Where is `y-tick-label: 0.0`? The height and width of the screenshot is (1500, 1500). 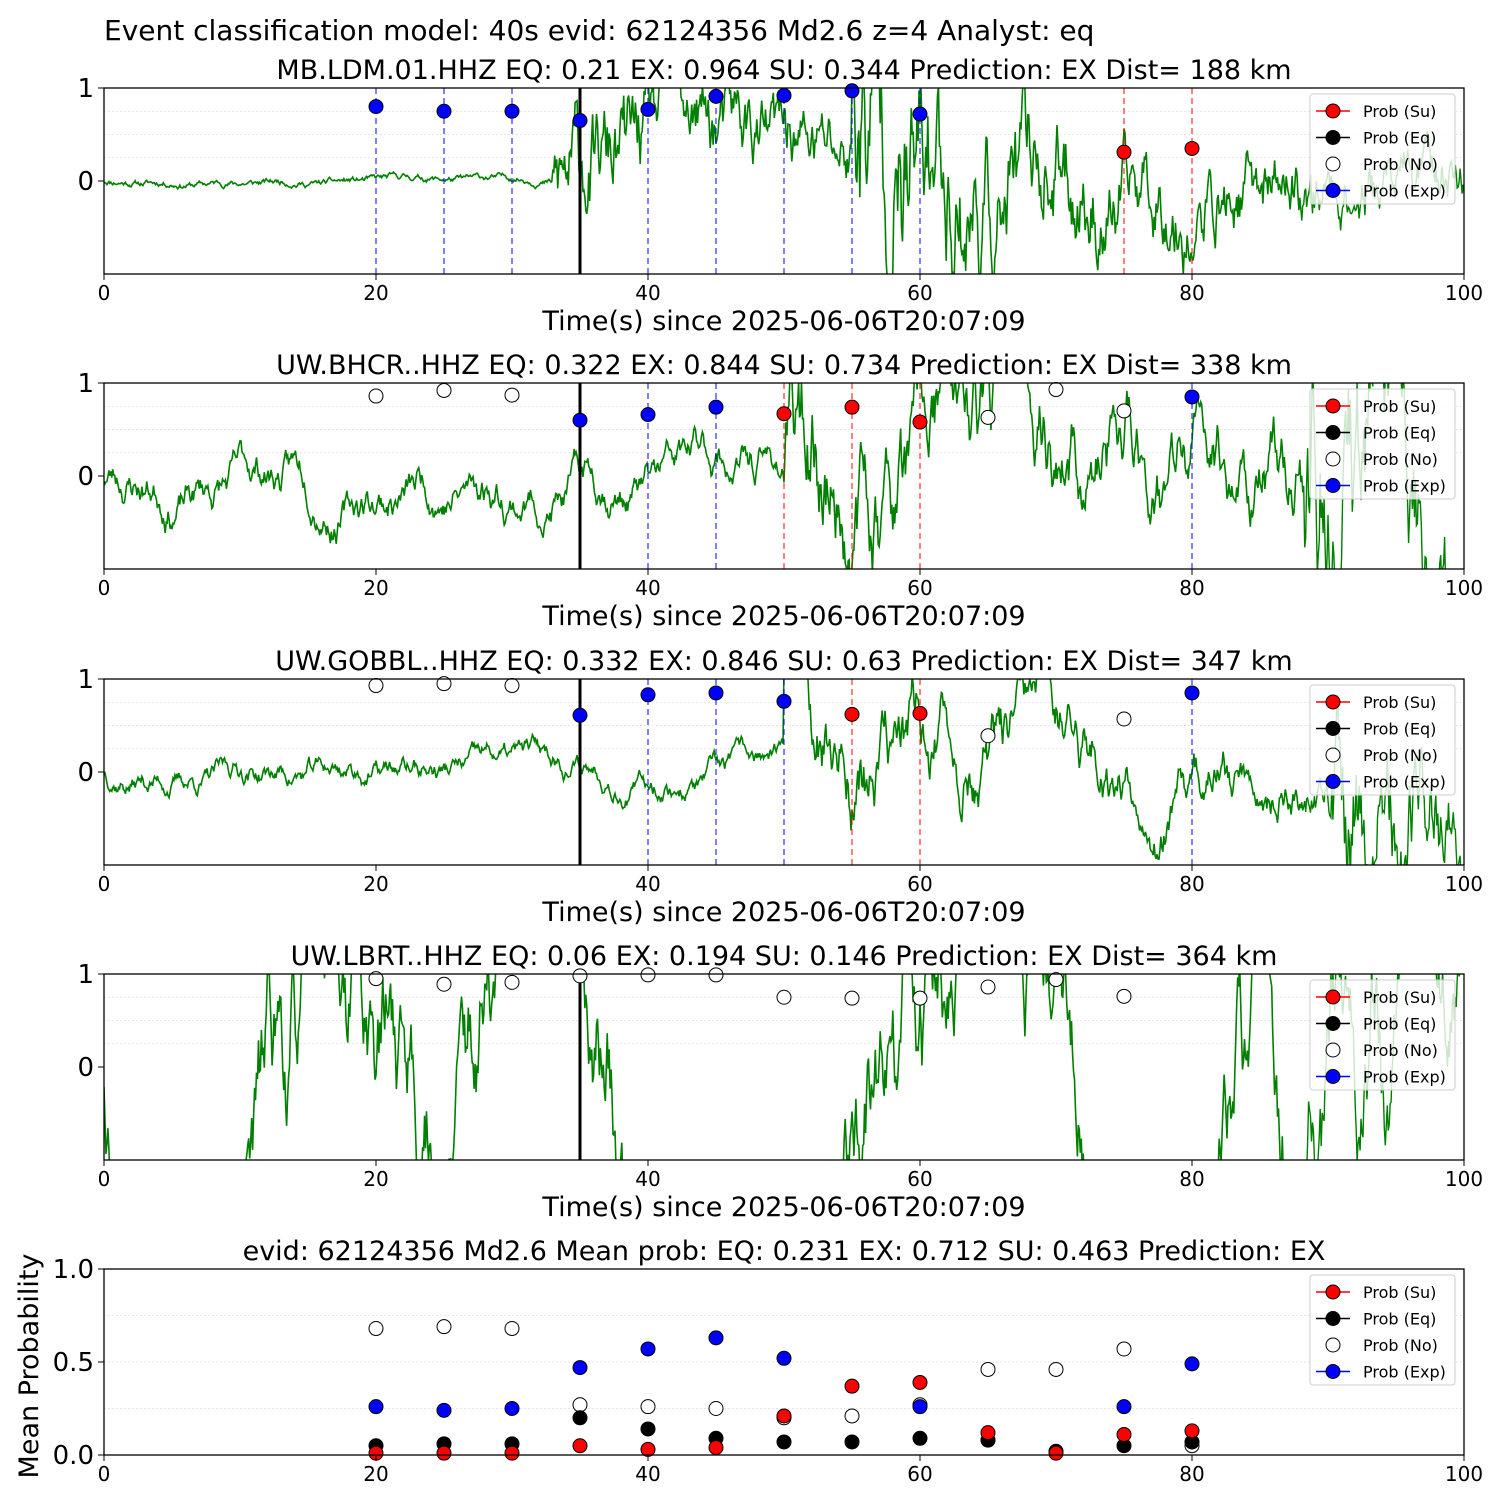
y-tick-label: 0.0 is located at coordinates (73, 1456).